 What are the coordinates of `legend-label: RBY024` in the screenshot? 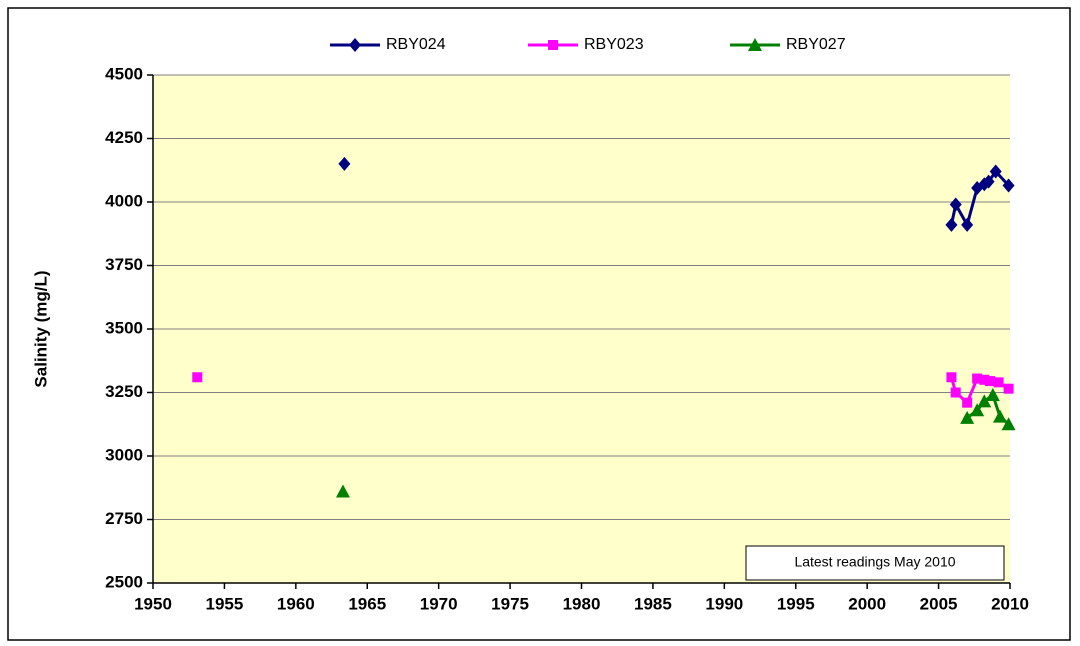 It's located at (416, 44).